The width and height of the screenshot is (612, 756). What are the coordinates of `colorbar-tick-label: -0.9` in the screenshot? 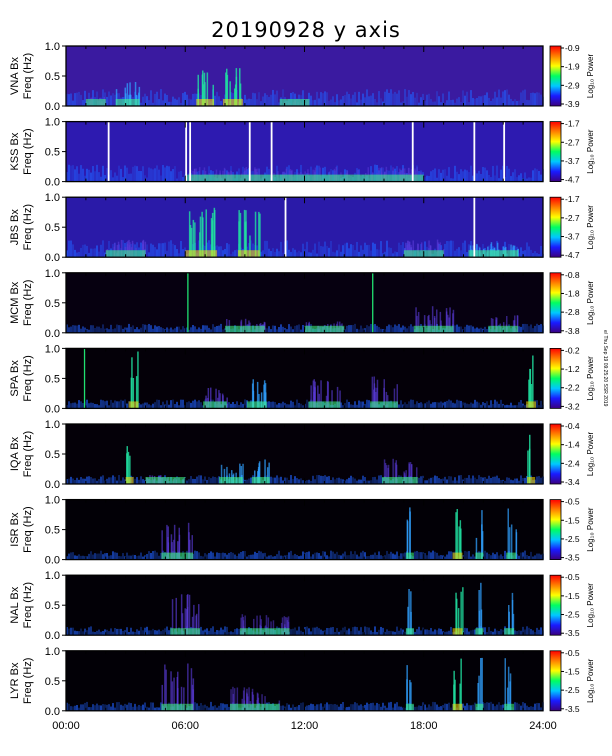 It's located at (572, 48).